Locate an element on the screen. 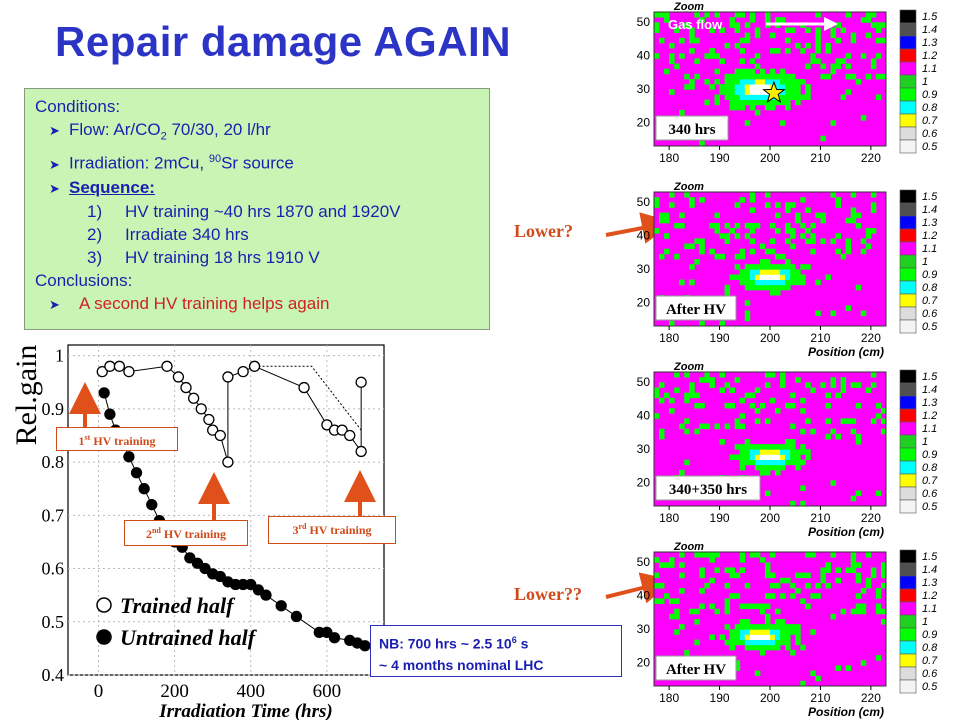 The image size is (960, 720). y-tick-label: 40 is located at coordinates (644, 416).